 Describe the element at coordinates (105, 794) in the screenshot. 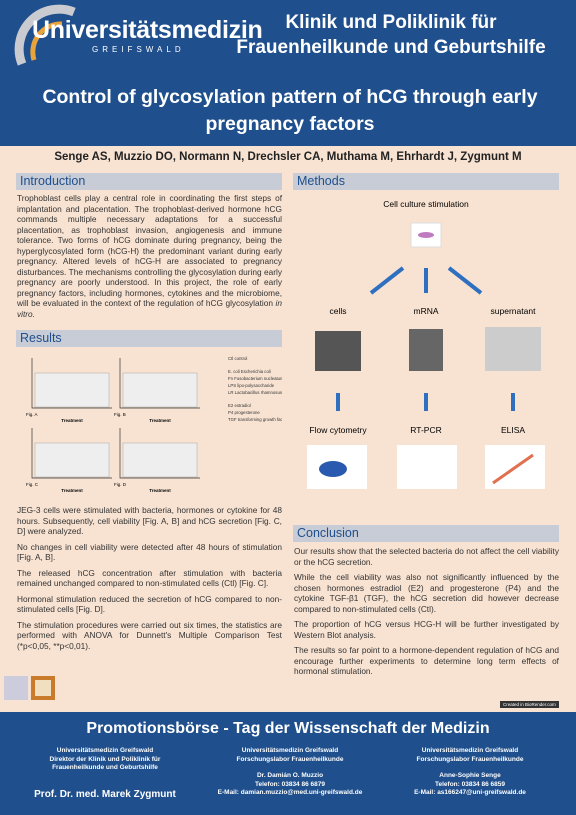

I see `footer-prof: Prof. Dr. med. Marek Zygmunt` at that location.